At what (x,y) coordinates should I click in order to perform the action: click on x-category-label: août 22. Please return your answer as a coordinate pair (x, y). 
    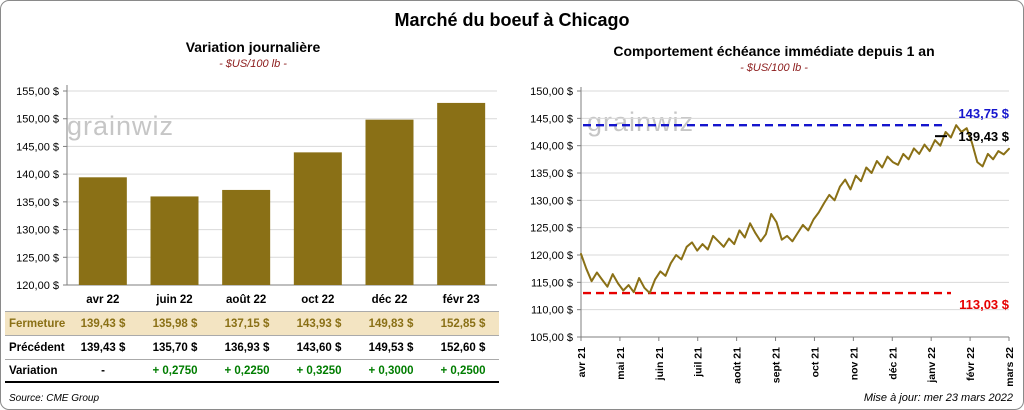
    Looking at the image, I should click on (246, 300).